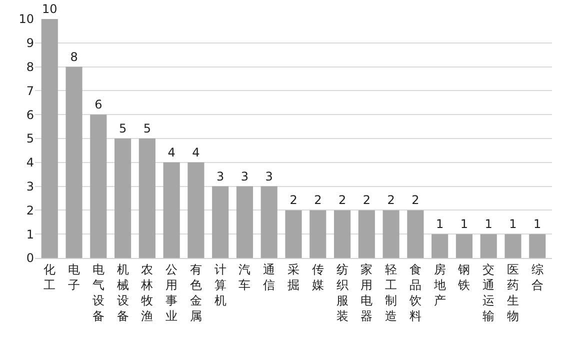 The width and height of the screenshot is (567, 340). I want to click on y-tick-label: 8, so click(30, 67).